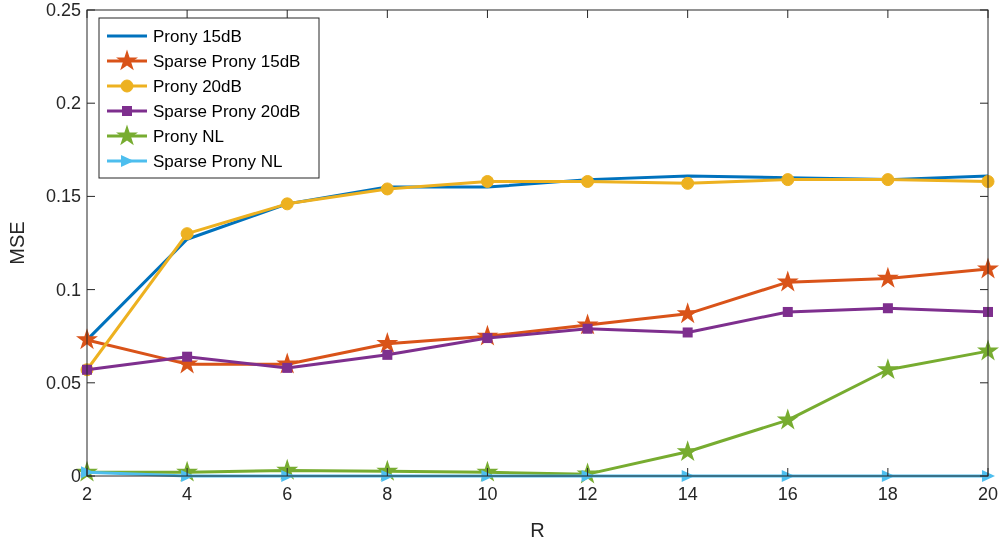 The height and width of the screenshot is (543, 1004). What do you see at coordinates (63, 382) in the screenshot?
I see `y-tick-label: 0.05` at bounding box center [63, 382].